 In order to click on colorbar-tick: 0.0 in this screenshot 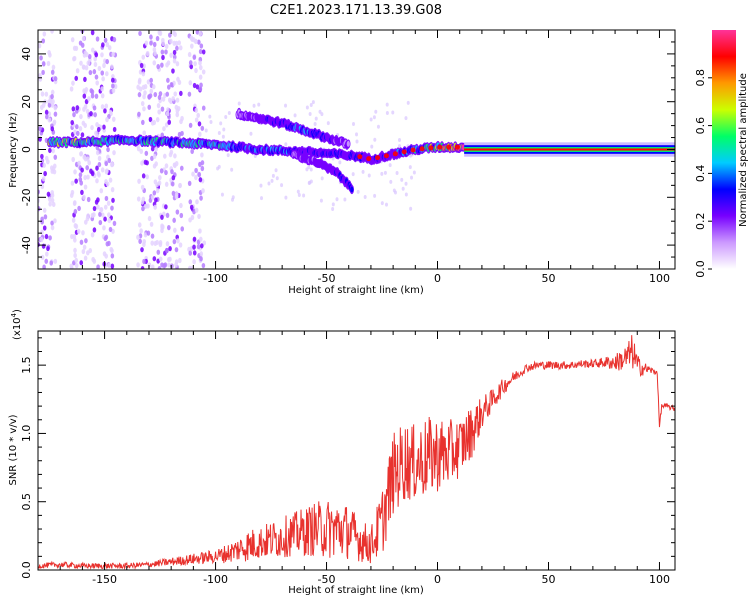, I will do `click(703, 269)`.